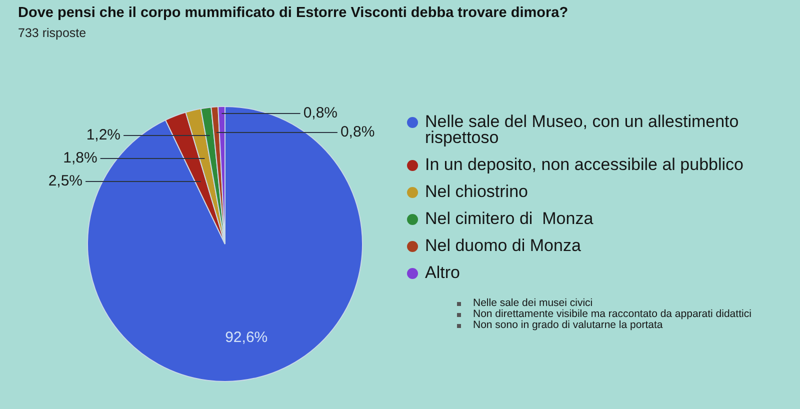 The height and width of the screenshot is (409, 800). Describe the element at coordinates (584, 164) in the screenshot. I see `legend-label: In un deposito, non accessibile al pubblico` at that location.